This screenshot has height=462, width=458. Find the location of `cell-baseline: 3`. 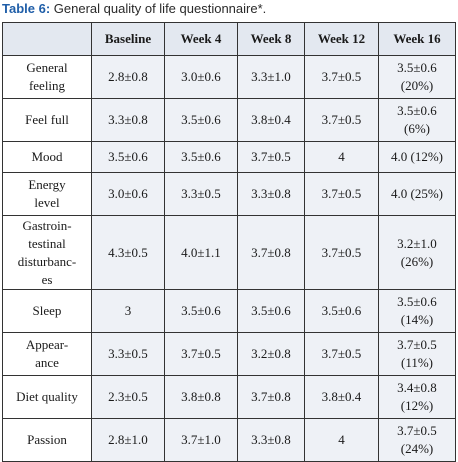

cell-baseline: 3 is located at coordinates (128, 311).